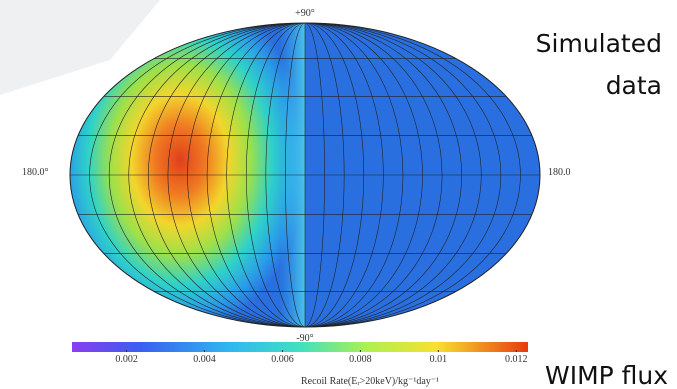 This screenshot has width=677, height=389. Describe the element at coordinates (126, 359) in the screenshot. I see `colorbar-tick-label: 0.002` at that location.